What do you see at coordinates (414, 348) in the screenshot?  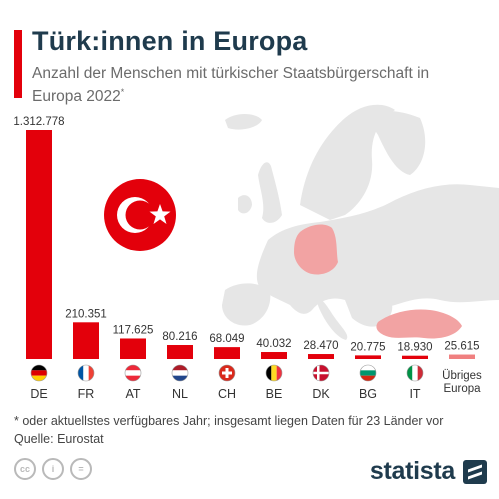 I see `value-label: 18.930` at bounding box center [414, 348].